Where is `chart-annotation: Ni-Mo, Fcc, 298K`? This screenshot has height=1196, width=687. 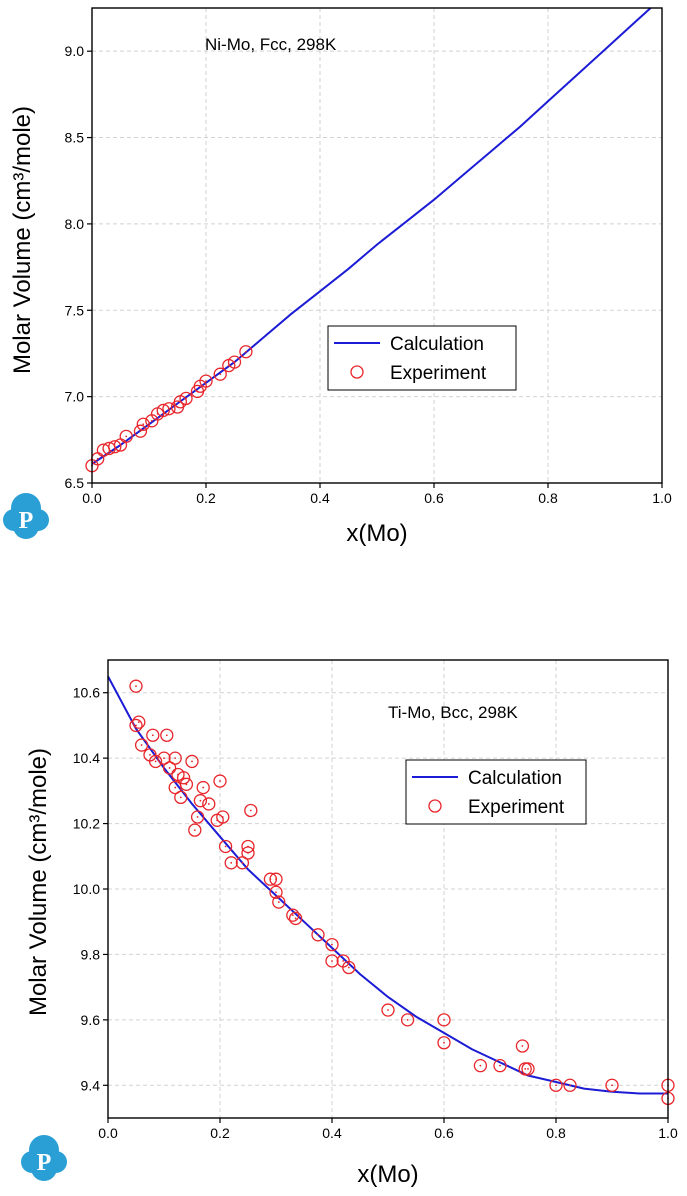
chart-annotation: Ni-Mo, Fcc, 298K is located at coordinates (271, 44).